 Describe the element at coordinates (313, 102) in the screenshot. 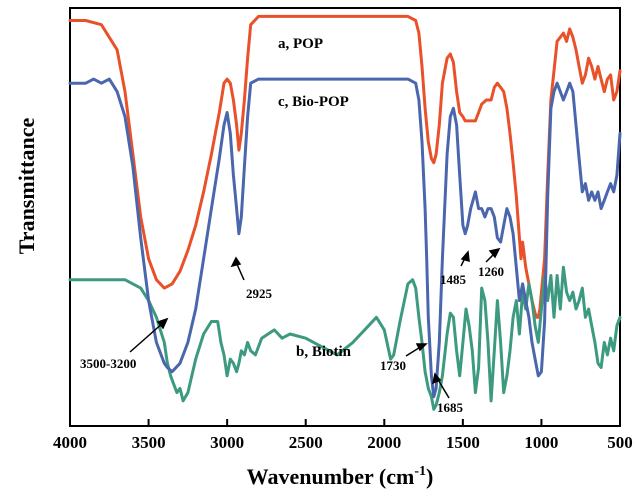

I see `series-label-bio-pop: c, Bio-POP` at that location.